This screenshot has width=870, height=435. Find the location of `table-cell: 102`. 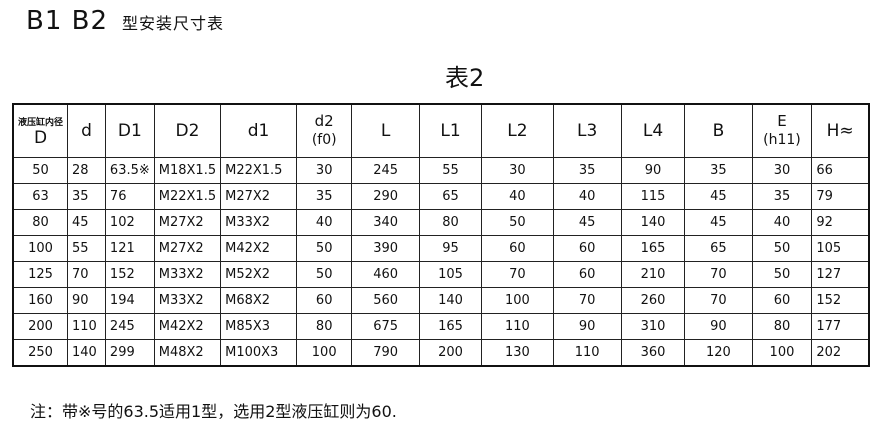

table-cell: 102 is located at coordinates (129, 222).